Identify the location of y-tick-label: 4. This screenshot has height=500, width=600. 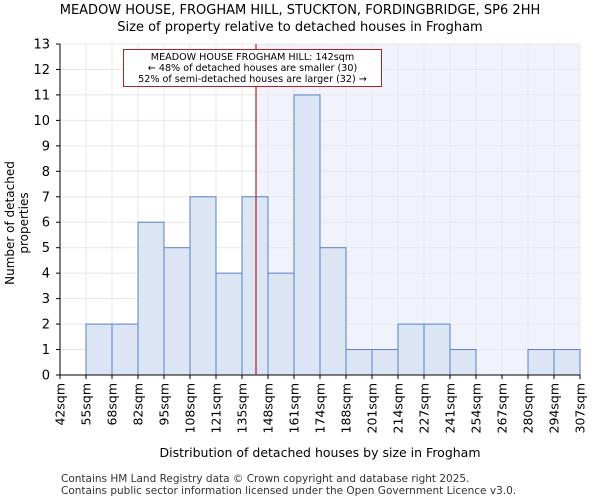
(46, 274).